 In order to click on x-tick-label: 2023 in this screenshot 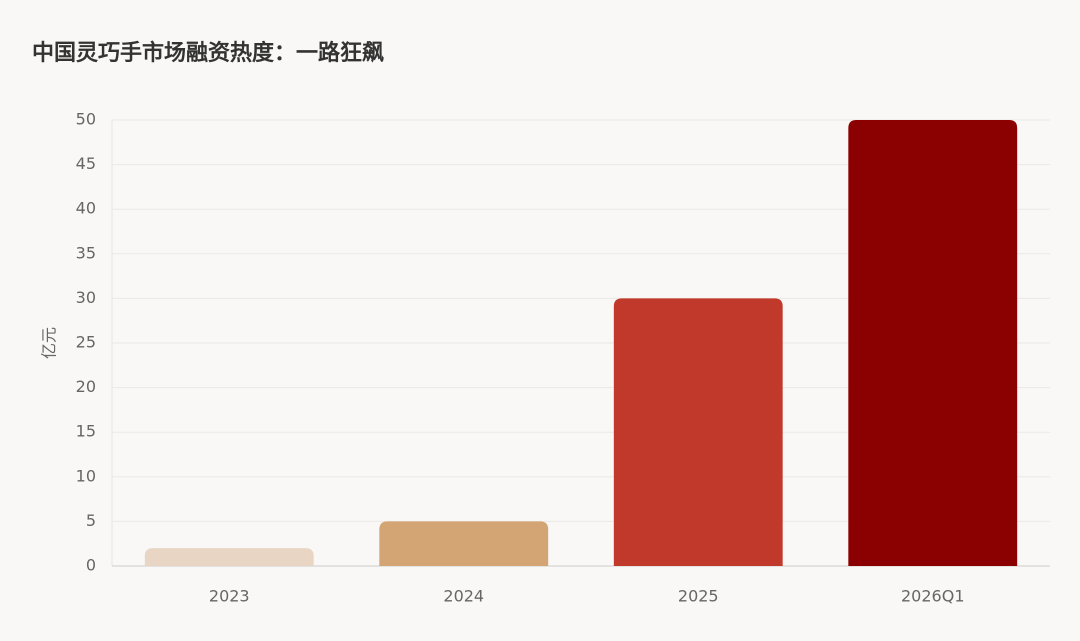, I will do `click(229, 596)`.